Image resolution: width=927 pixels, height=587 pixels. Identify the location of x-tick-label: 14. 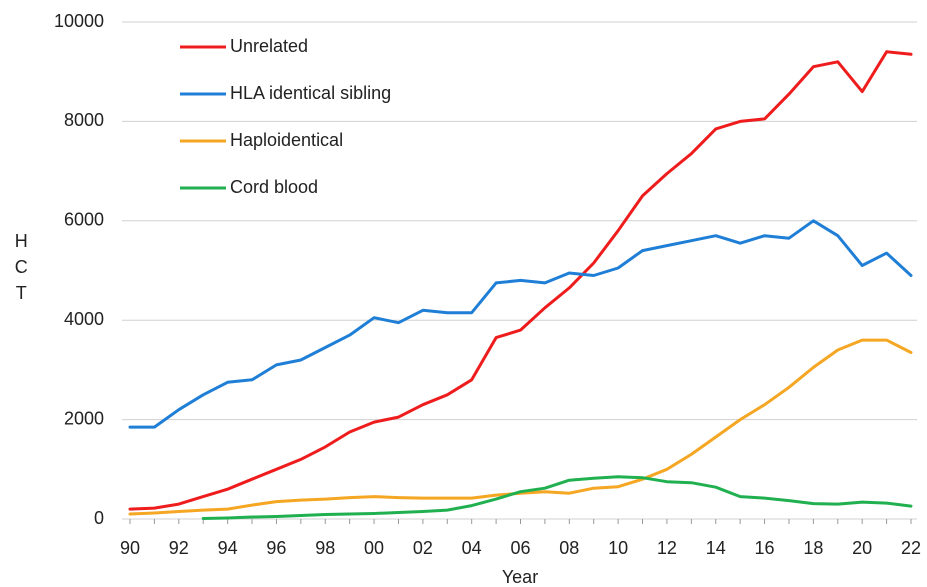
(716, 548).